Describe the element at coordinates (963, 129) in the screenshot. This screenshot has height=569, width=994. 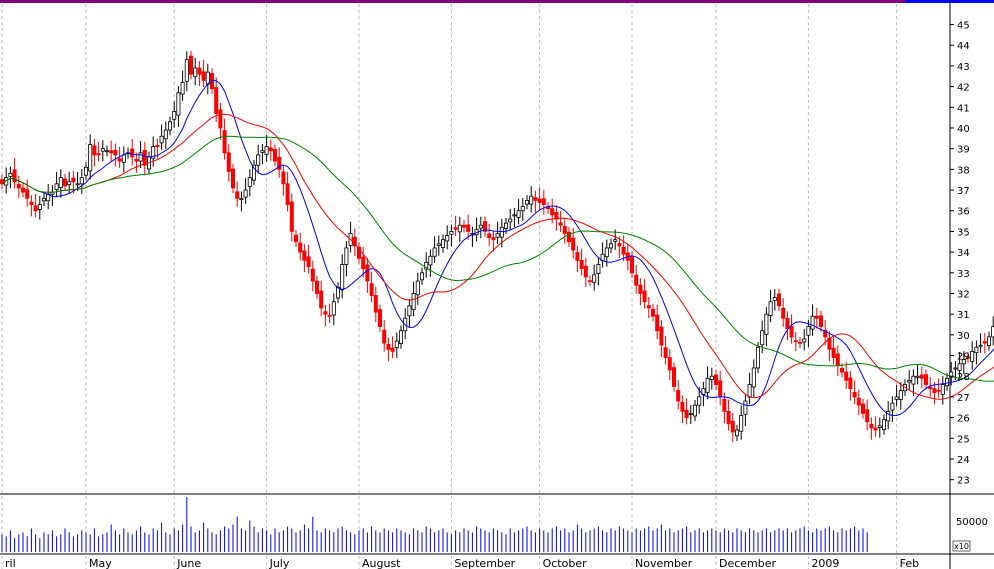
I see `price-tick-label: 40` at that location.